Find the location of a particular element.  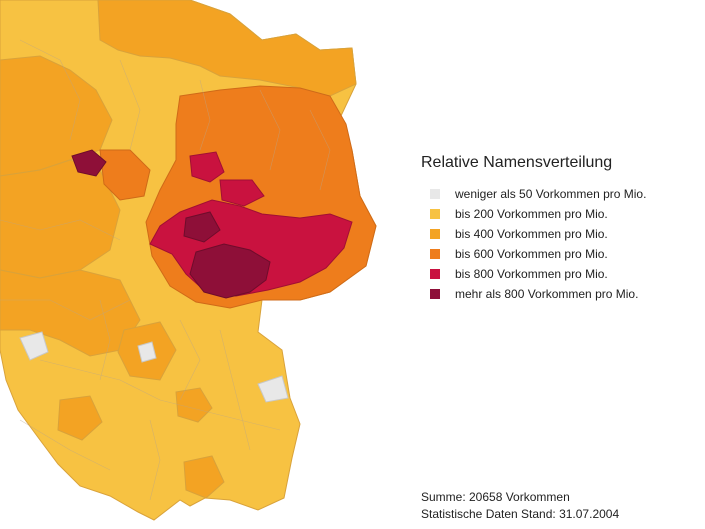

footer-sum: Summe: 20658 Vorkommen is located at coordinates (495, 497).